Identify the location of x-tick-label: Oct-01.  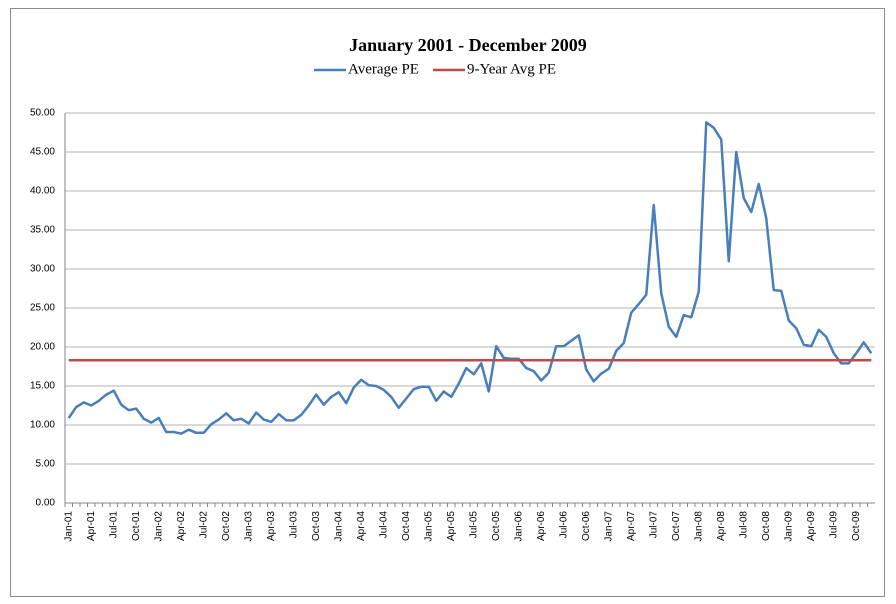
(136, 526).